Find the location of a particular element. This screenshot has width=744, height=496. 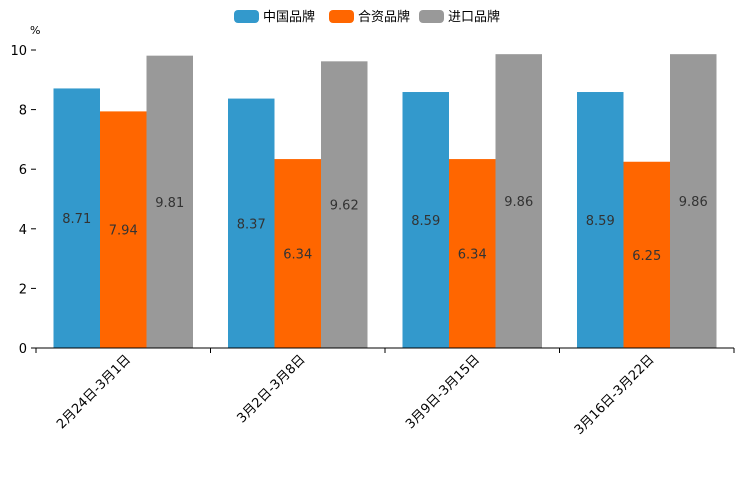

x-tick-label: 3月9日-3月15日 is located at coordinates (443, 392).